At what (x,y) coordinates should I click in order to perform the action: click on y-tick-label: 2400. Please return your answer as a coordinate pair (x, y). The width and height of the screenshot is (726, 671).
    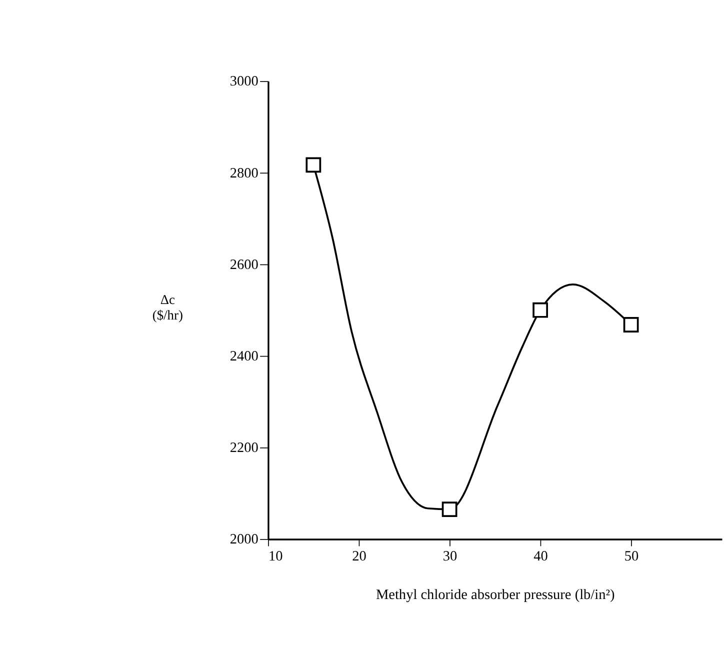
    Looking at the image, I should click on (244, 356).